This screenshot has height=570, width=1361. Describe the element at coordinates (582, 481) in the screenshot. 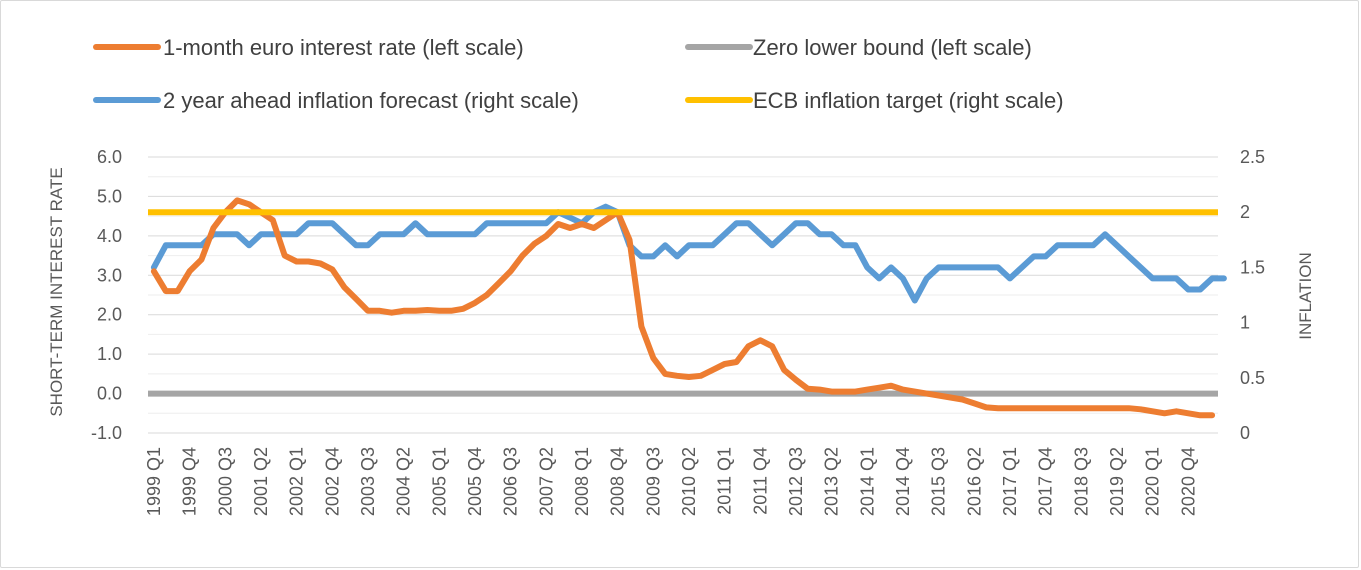

I see `x-tick-label: 2008 Q1` at that location.